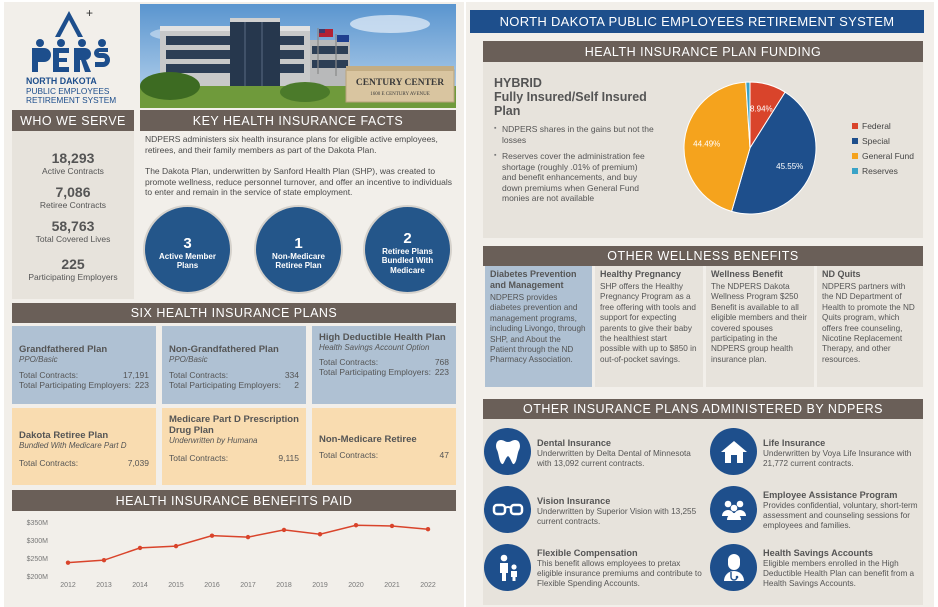  What do you see at coordinates (234, 500) in the screenshot?
I see `benefits-paid-header: HEALTH INSURANCE BENEFITS PAID` at bounding box center [234, 500].